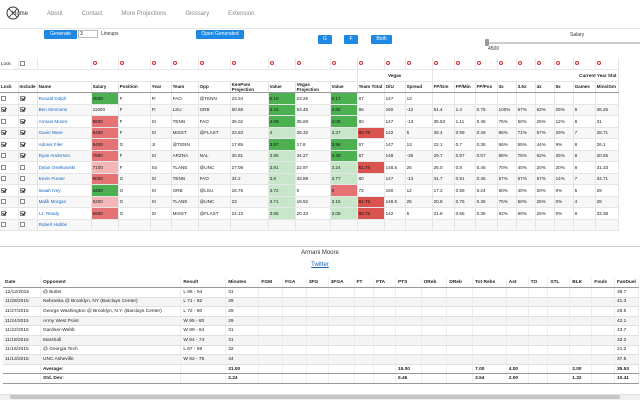  What do you see at coordinates (220, 34) in the screenshot?
I see `open-generated-button: Open Generated` at bounding box center [220, 34].